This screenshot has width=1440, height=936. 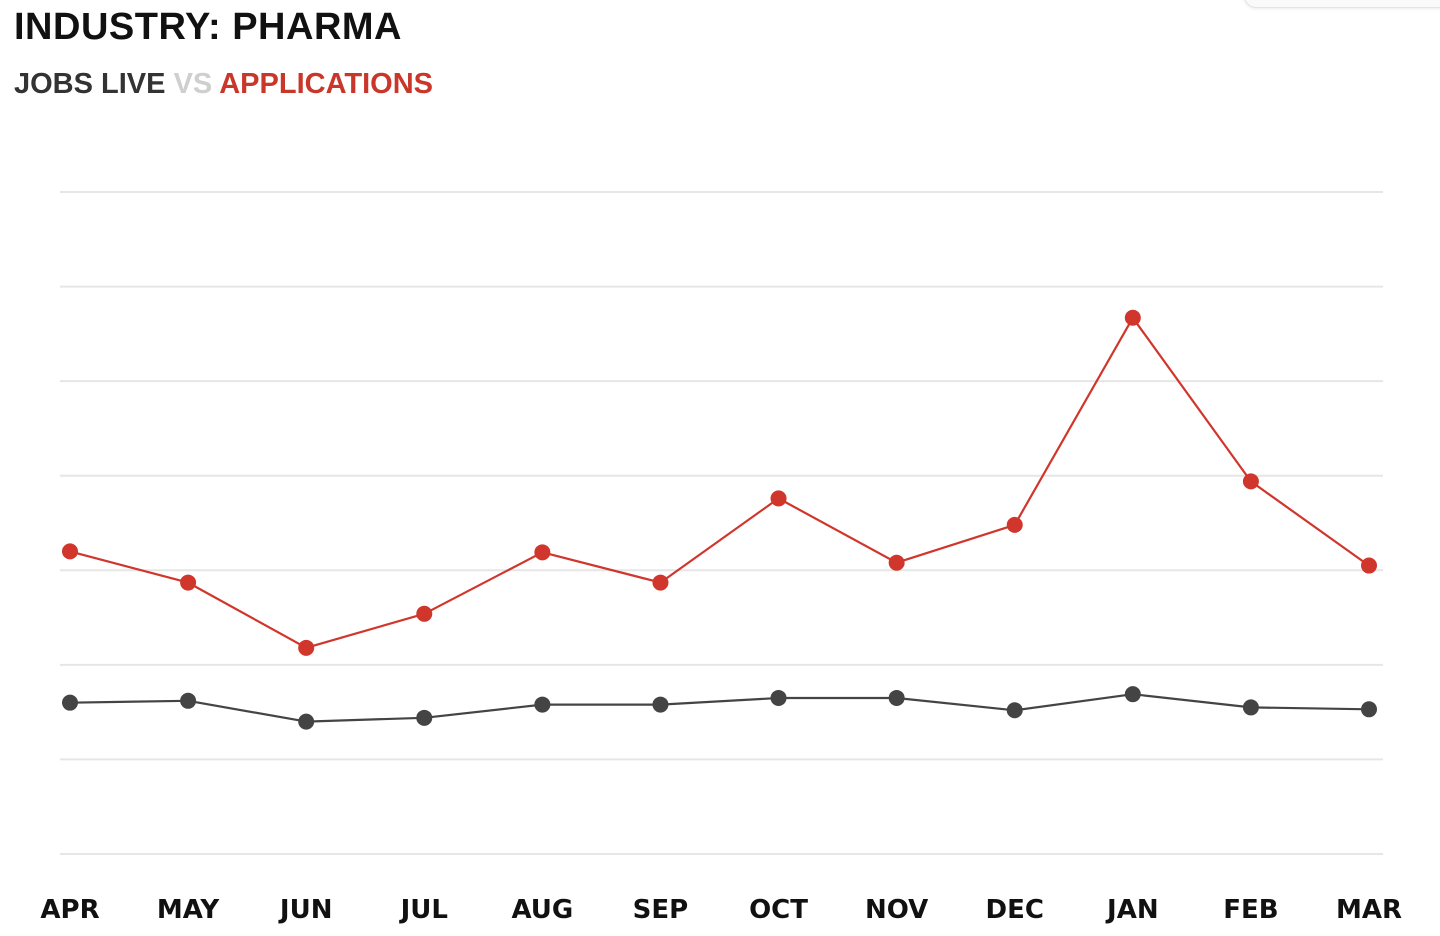 What do you see at coordinates (1132, 317) in the screenshot?
I see `point-applications-jan` at bounding box center [1132, 317].